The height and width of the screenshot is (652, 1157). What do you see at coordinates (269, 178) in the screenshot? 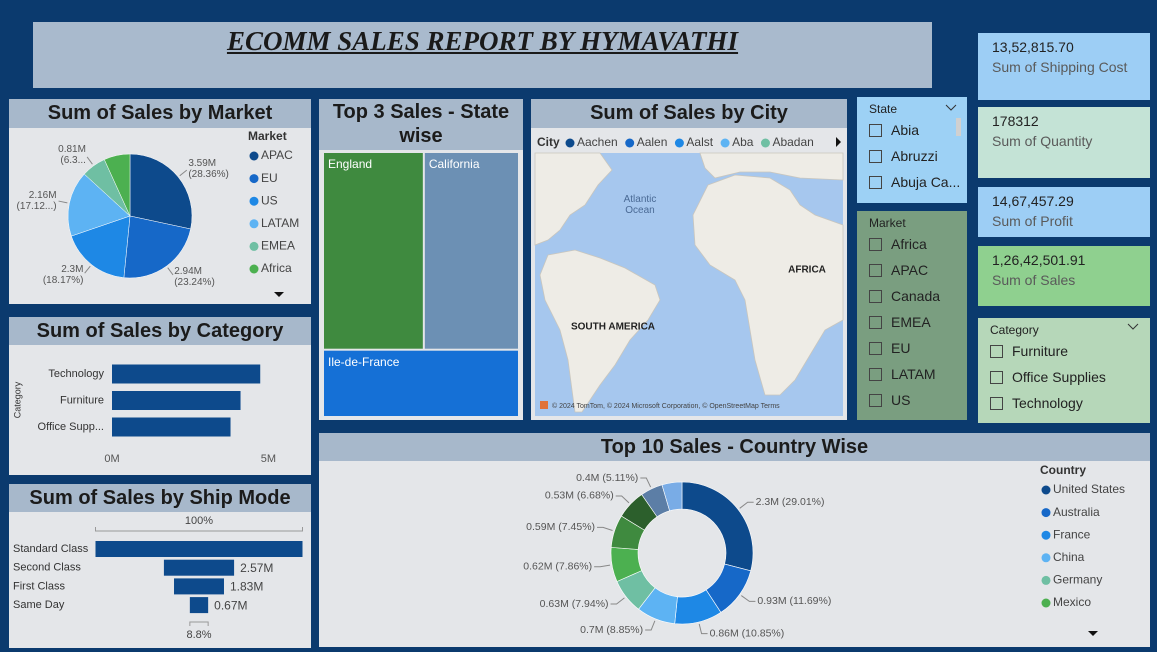
I see `legend-label: EU` at bounding box center [269, 178].